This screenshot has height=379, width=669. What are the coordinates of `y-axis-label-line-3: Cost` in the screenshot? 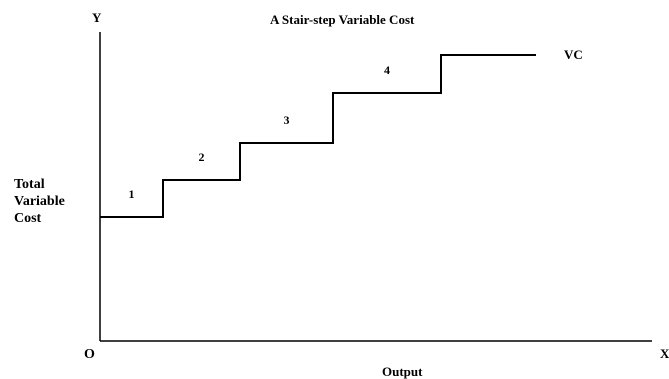 It's located at (28, 218).